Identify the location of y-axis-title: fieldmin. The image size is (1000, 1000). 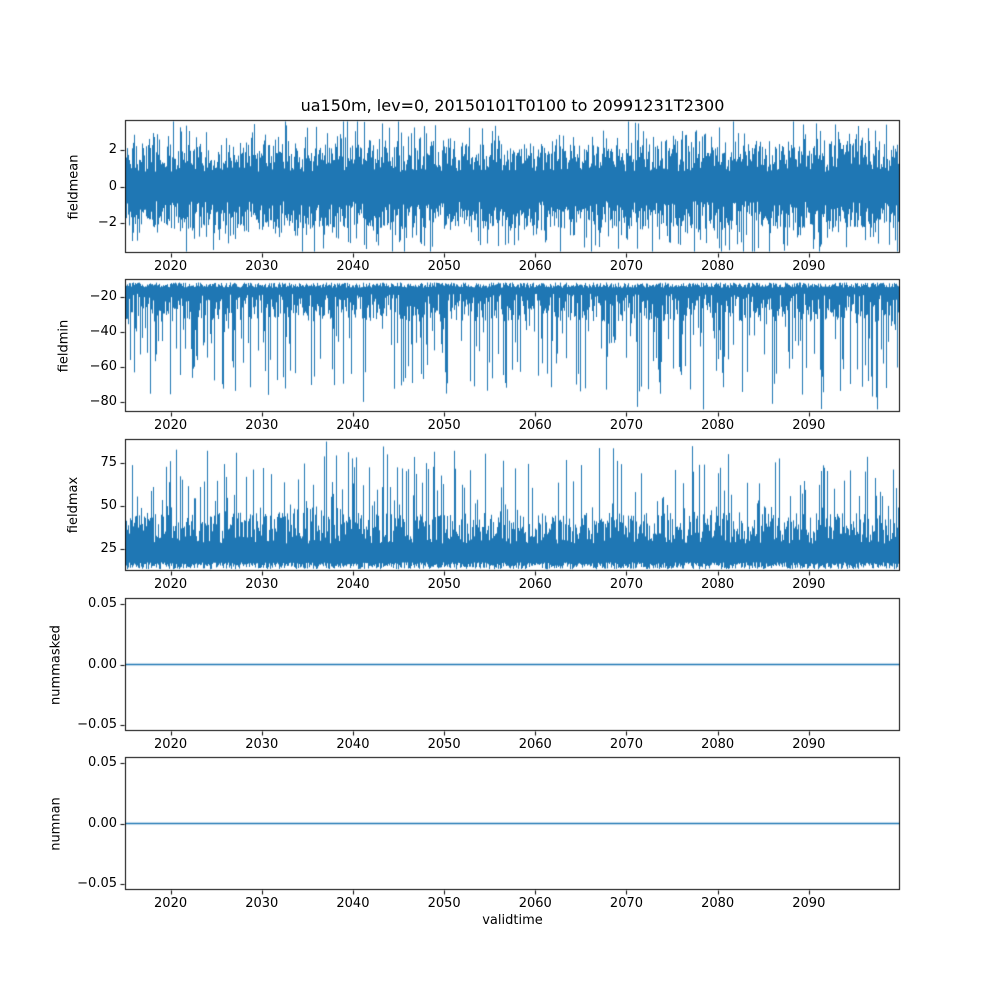
(63, 345).